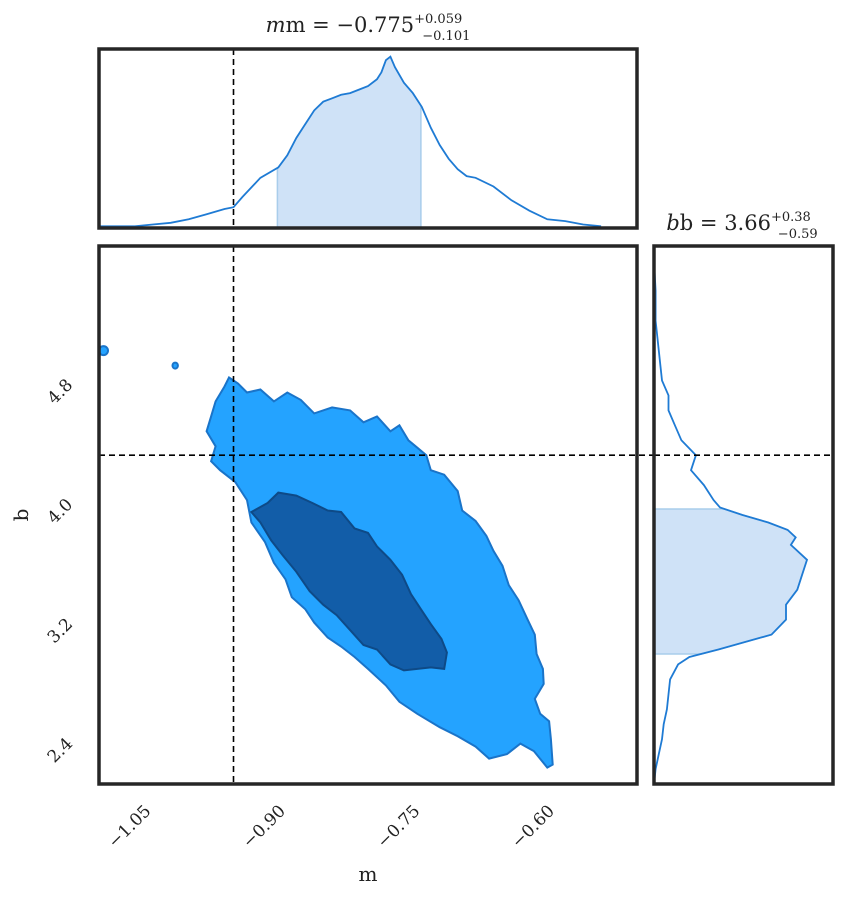 Image resolution: width=847 pixels, height=901 pixels. I want to click on y-axis-label: b, so click(21, 515).